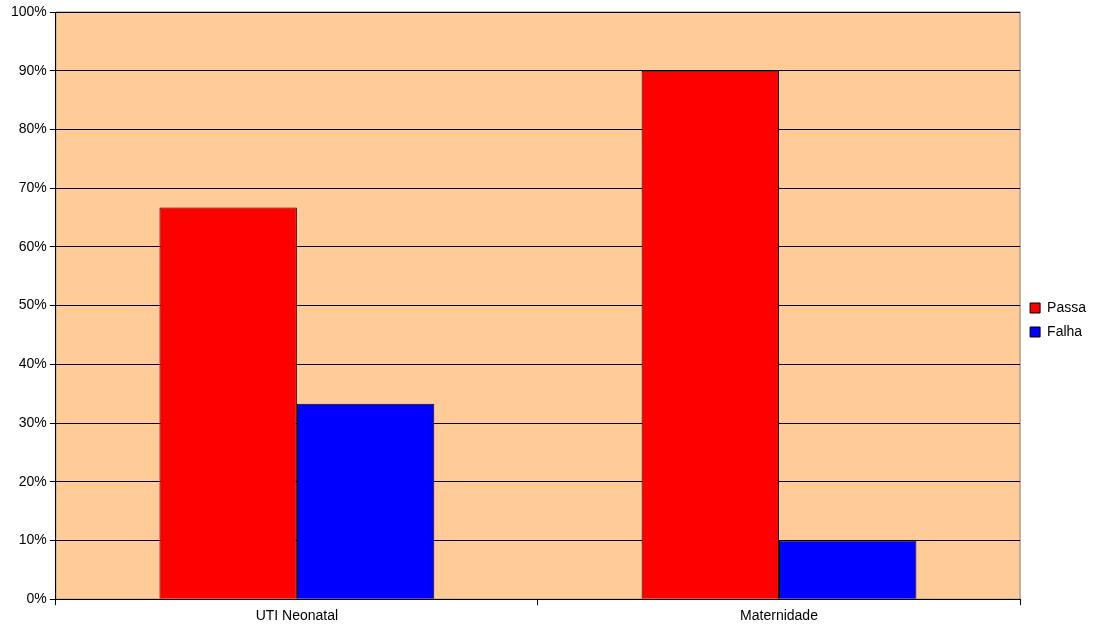 This screenshot has height=634, width=1098. Describe the element at coordinates (32, 304) in the screenshot. I see `y-tick-label: 50%` at that location.